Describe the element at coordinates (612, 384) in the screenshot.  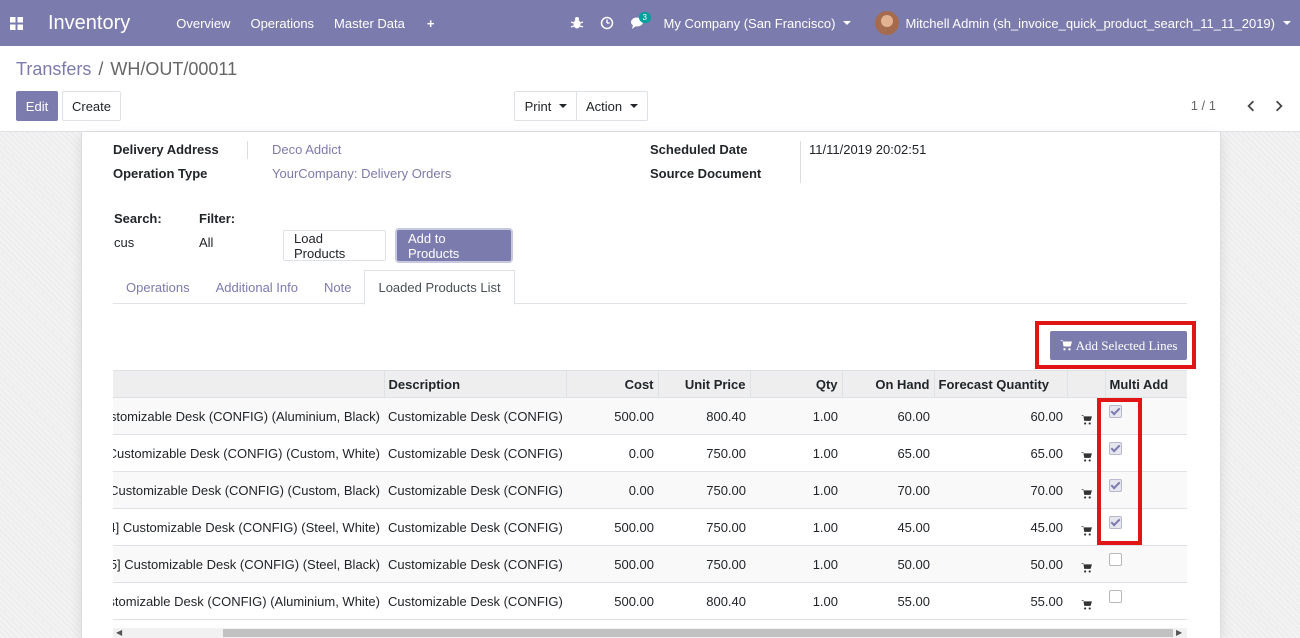
I see `column-header-cost: Cost` at that location.